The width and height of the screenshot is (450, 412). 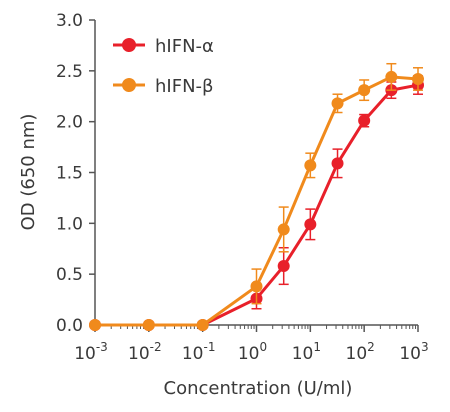 What do you see at coordinates (69, 326) in the screenshot?
I see `y-tick-label: 0.0` at bounding box center [69, 326].